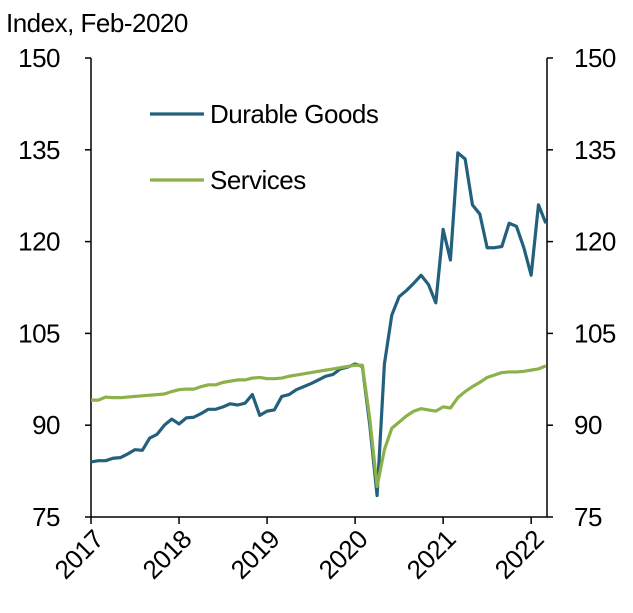  Describe the element at coordinates (39, 242) in the screenshot. I see `y-tick-label: 120` at that location.